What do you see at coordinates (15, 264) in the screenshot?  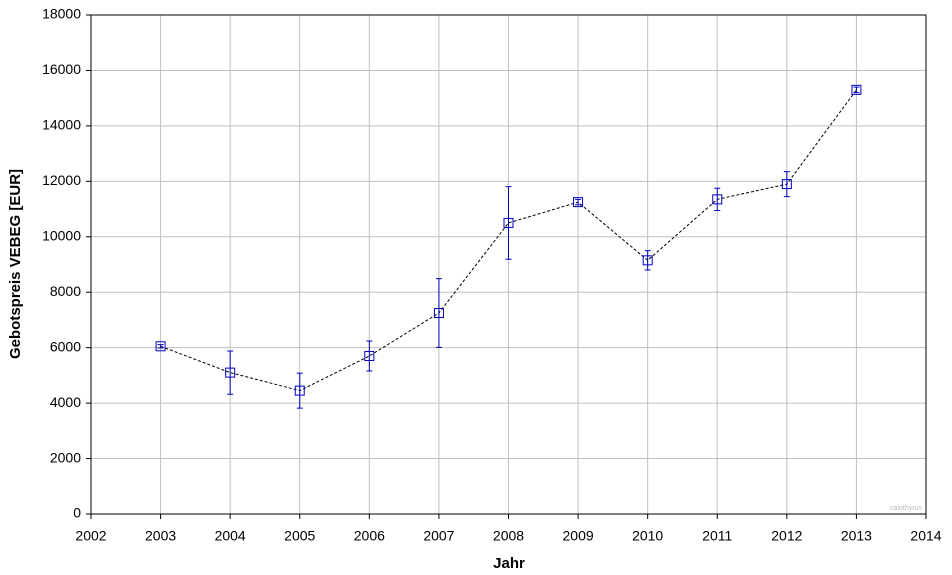 I see `y-axis-title: Gebotspreis VEBEG [EUR]` at bounding box center [15, 264].